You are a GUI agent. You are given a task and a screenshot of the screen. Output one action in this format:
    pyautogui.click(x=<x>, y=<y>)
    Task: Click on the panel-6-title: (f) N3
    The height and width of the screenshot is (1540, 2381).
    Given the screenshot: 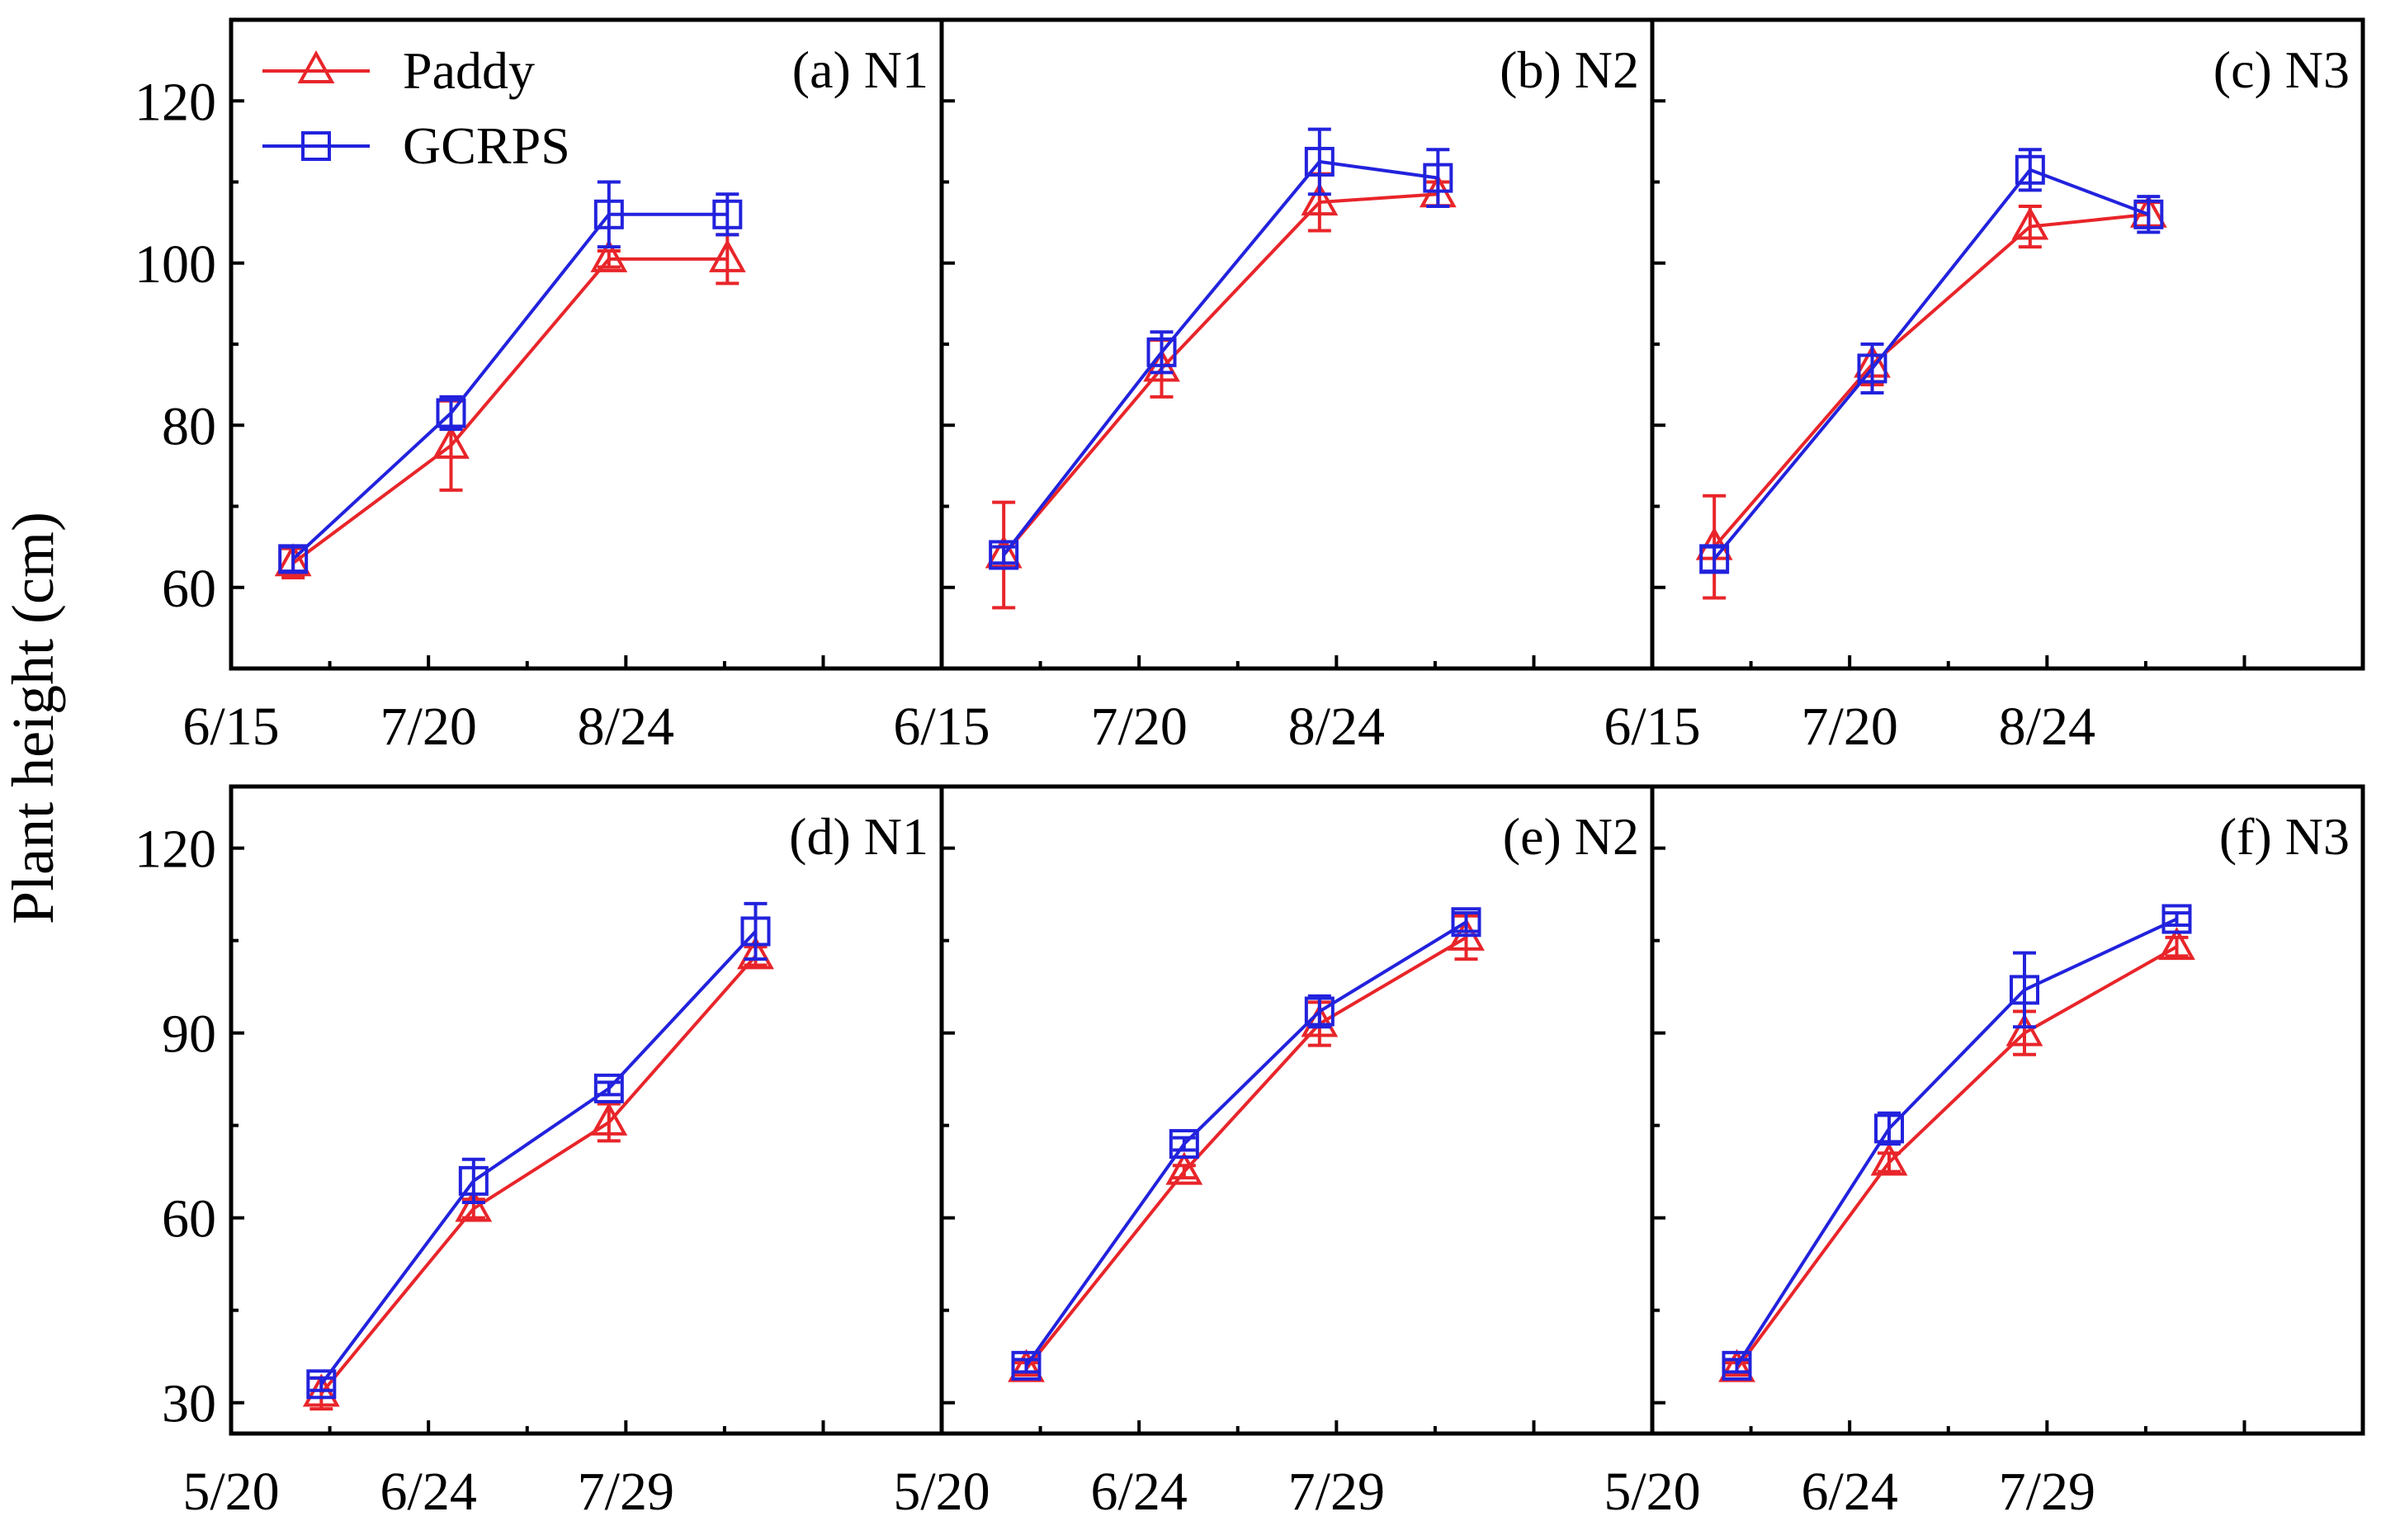 What is the action you would take?
    pyautogui.click(x=2284, y=836)
    